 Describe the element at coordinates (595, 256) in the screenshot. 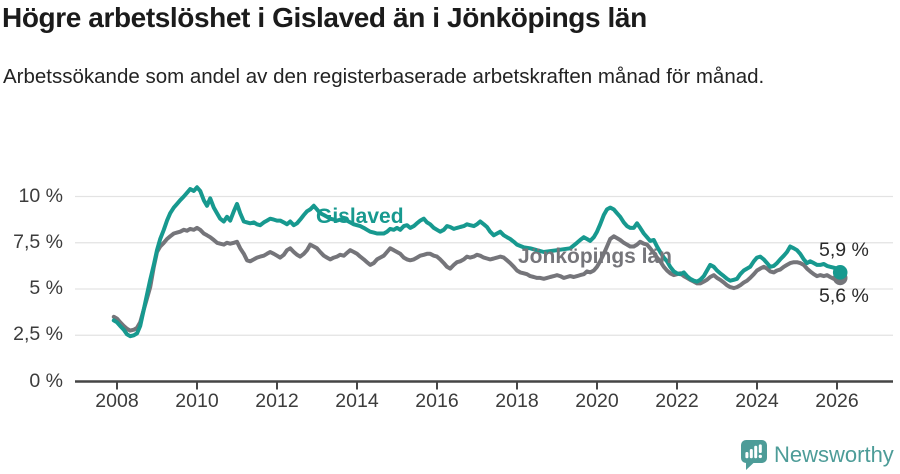

I see `series-label-j-nk-pings-l-n: Jönköpings län` at that location.